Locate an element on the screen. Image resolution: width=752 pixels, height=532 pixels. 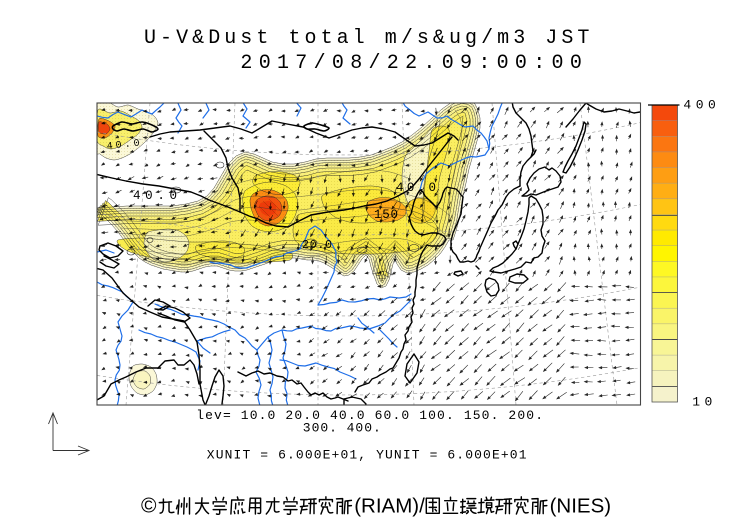
svg-text:lev= 10.0 20.0 40.0 60.0 100.: lev= 10.0 20.0 40.0 60.0 100. 150. 200. is located at coordinates (370, 415).